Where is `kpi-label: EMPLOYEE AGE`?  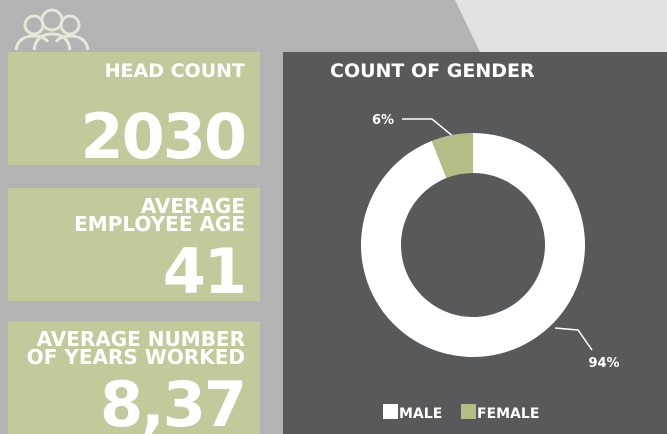
kpi-label: EMPLOYEE AGE is located at coordinates (159, 224).